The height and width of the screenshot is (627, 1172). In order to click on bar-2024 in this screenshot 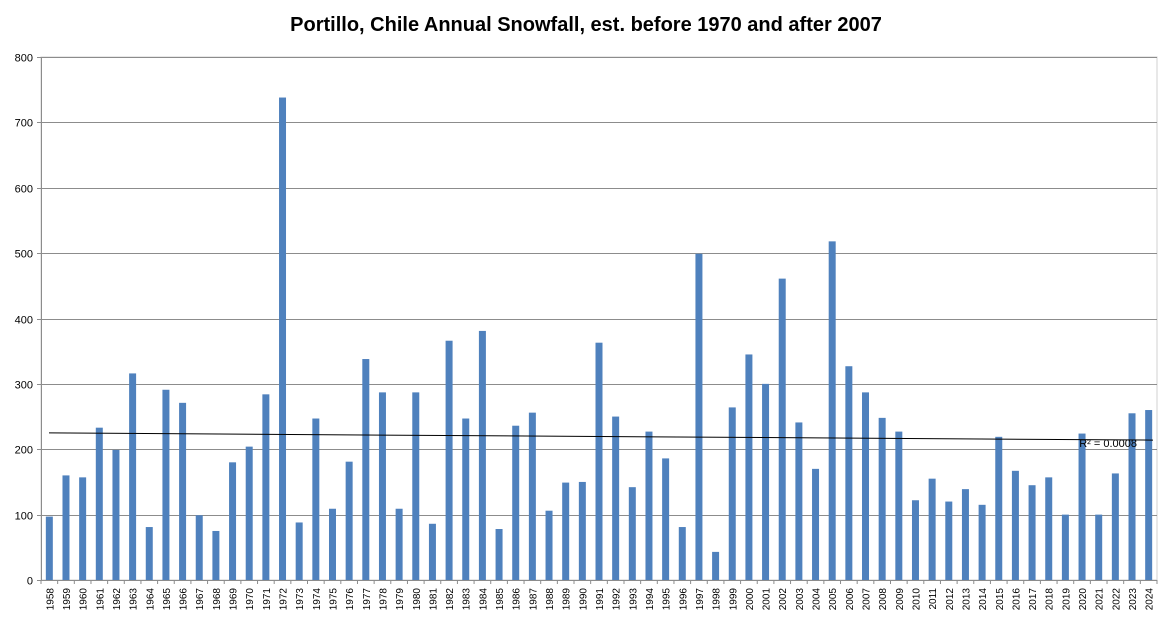, I will do `click(1149, 495)`.